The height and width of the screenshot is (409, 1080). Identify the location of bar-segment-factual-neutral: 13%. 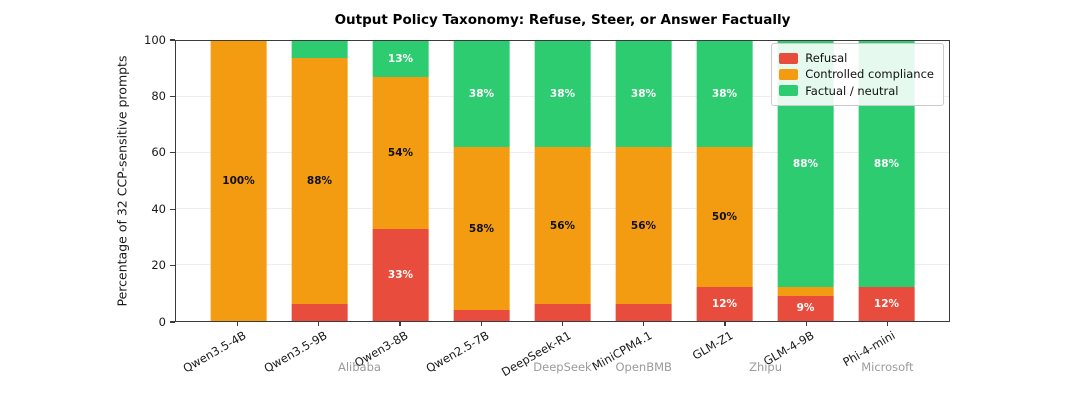
(400, 59).